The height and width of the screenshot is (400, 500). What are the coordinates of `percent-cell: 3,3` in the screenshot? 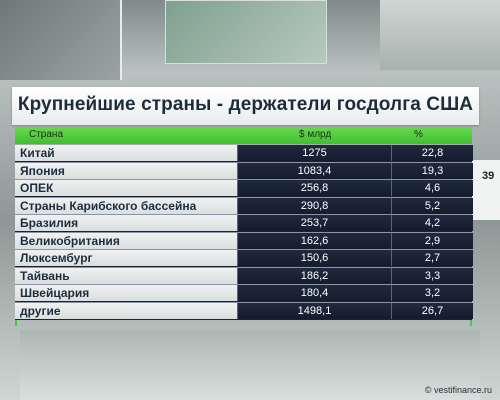 It's located at (432, 275).